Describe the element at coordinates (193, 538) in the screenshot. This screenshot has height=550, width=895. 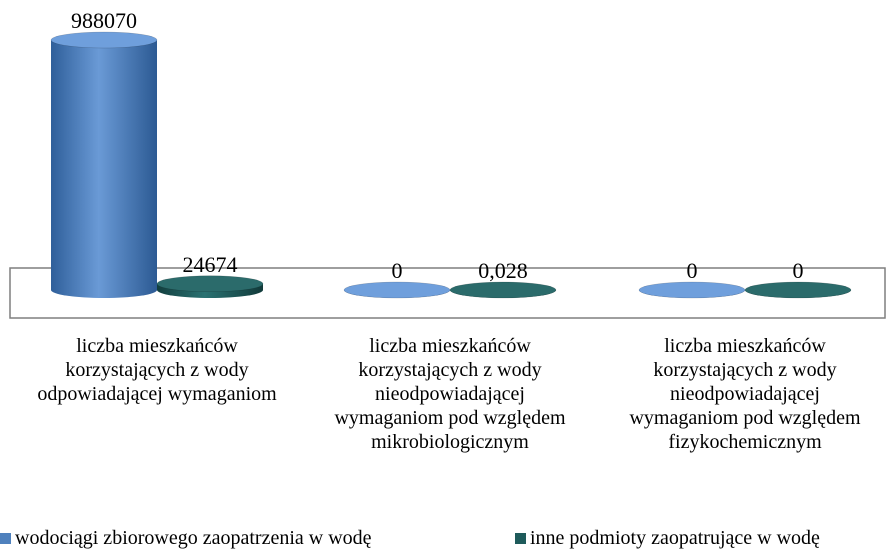
I see `legend-label: wodociągi zbiorowego zaopatrzenia w wodę` at that location.